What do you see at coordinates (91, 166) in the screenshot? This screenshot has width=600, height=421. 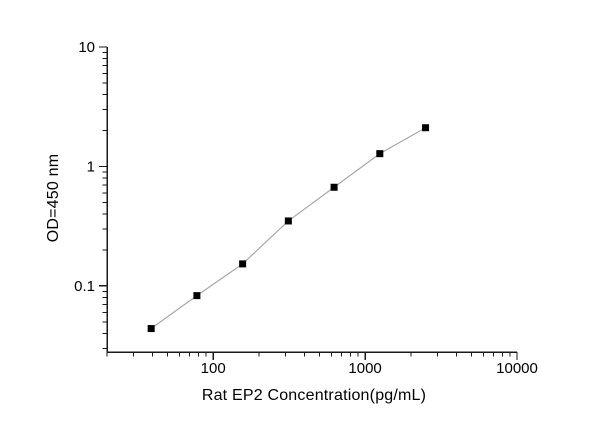 I see `y-tick-label: 1` at bounding box center [91, 166].